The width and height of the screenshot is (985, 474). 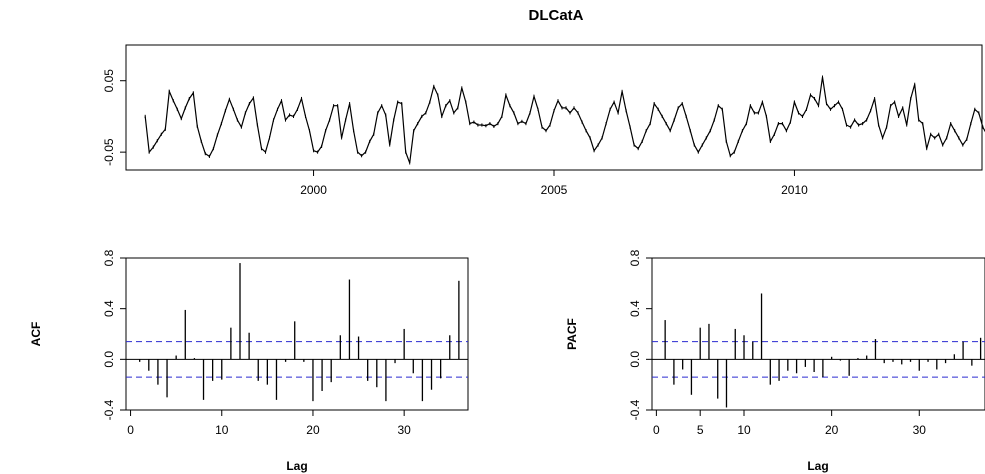 What do you see at coordinates (313, 190) in the screenshot?
I see `x-tick-label: 2000` at bounding box center [313, 190].